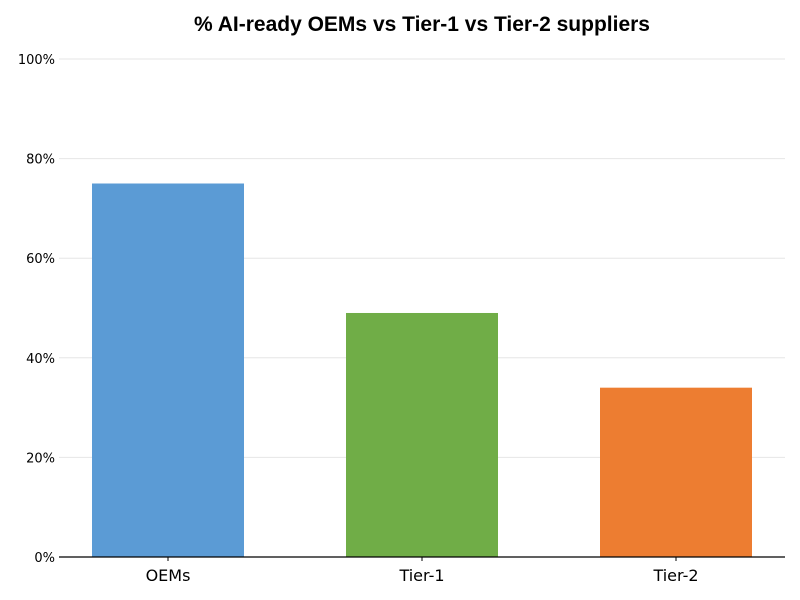  I want to click on y-tick-label: 20%, so click(40, 458).